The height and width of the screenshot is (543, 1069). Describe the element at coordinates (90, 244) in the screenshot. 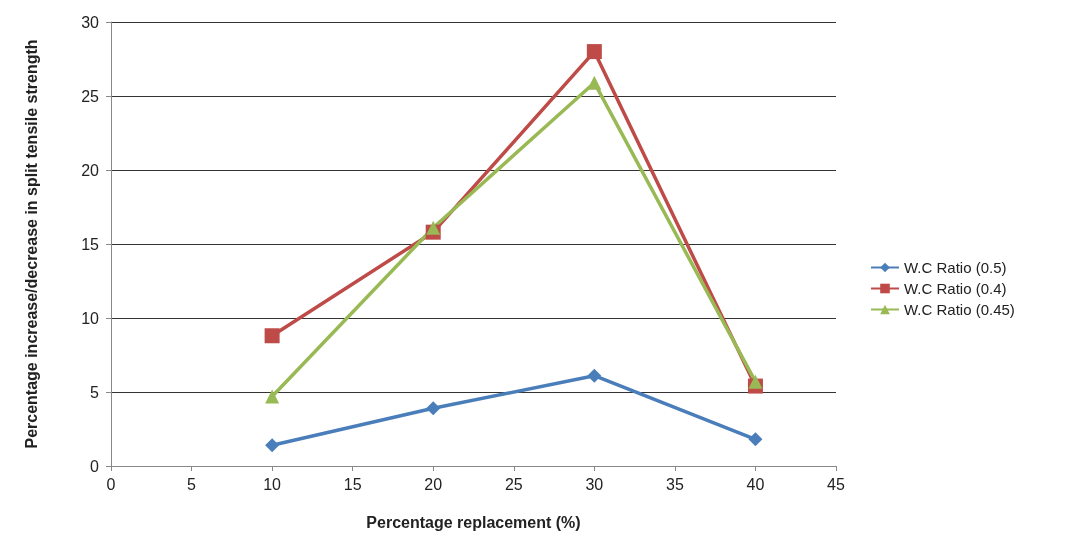

I see `y-tick-label: 15` at that location.